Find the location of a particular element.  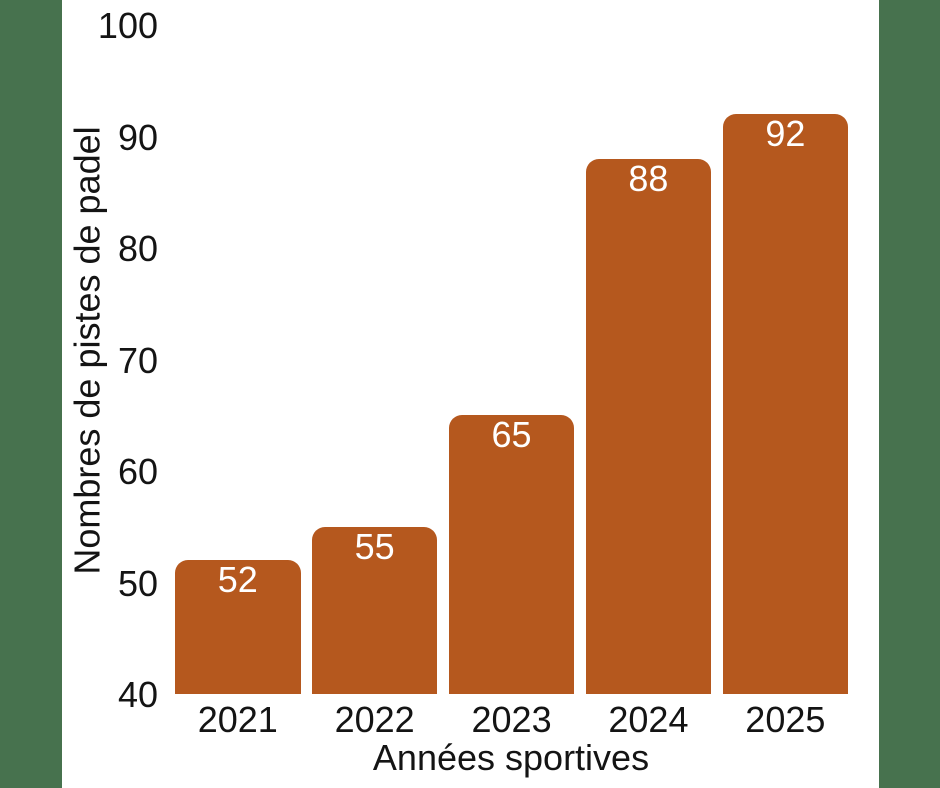

y-tick-label-90: 90 is located at coordinates (137, 137).